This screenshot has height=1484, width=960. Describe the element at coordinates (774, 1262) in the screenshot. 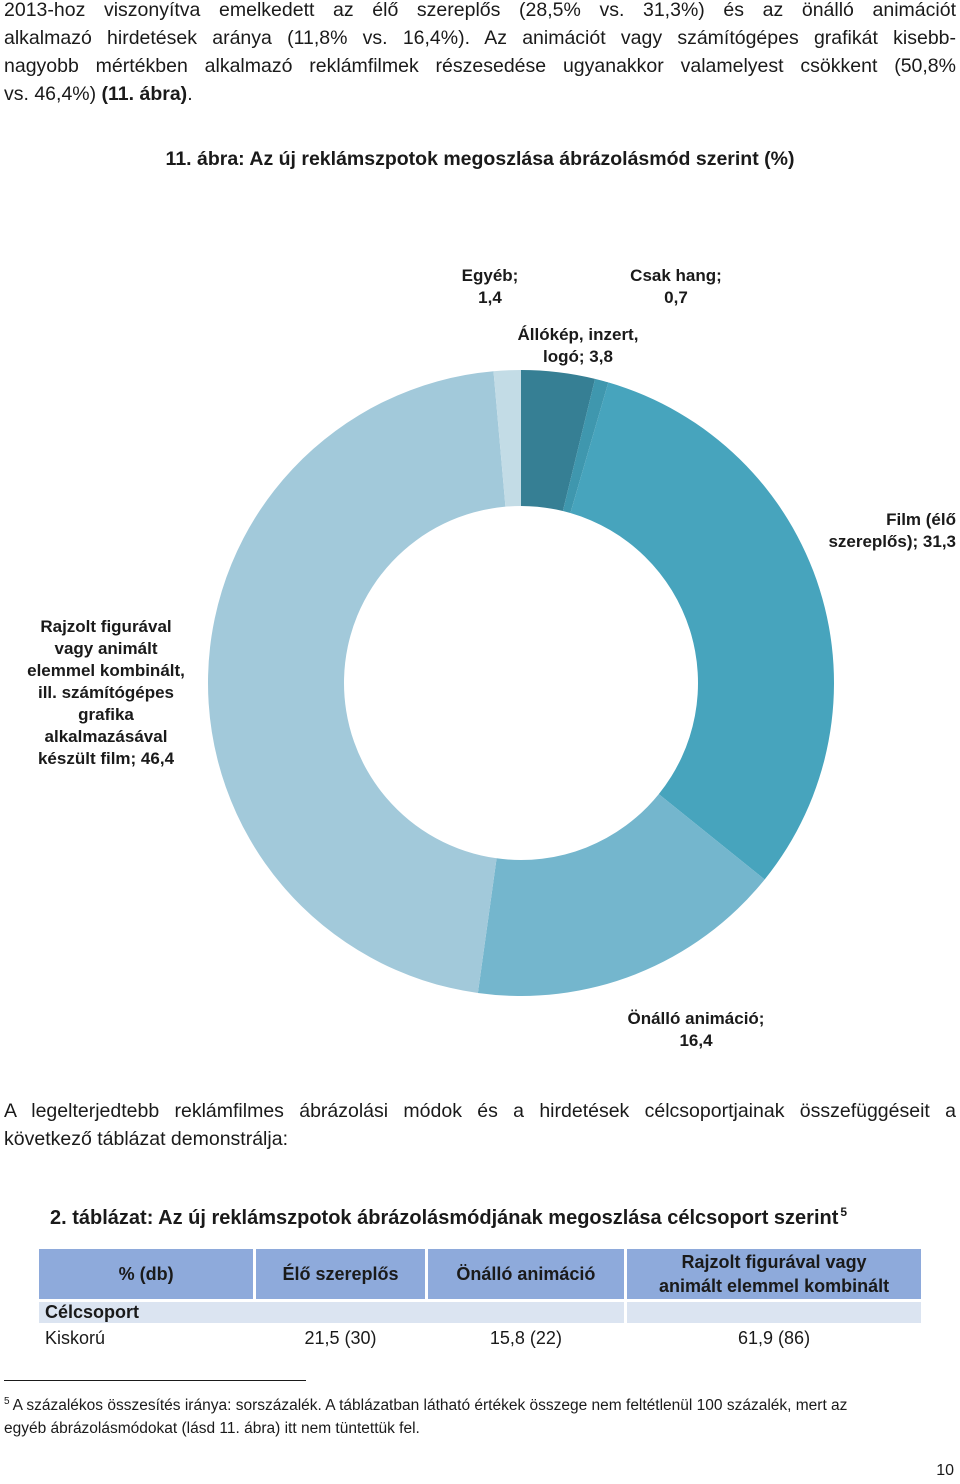

I see `header-rajzolt-line-1: Rajzolt figurával vagy` at that location.